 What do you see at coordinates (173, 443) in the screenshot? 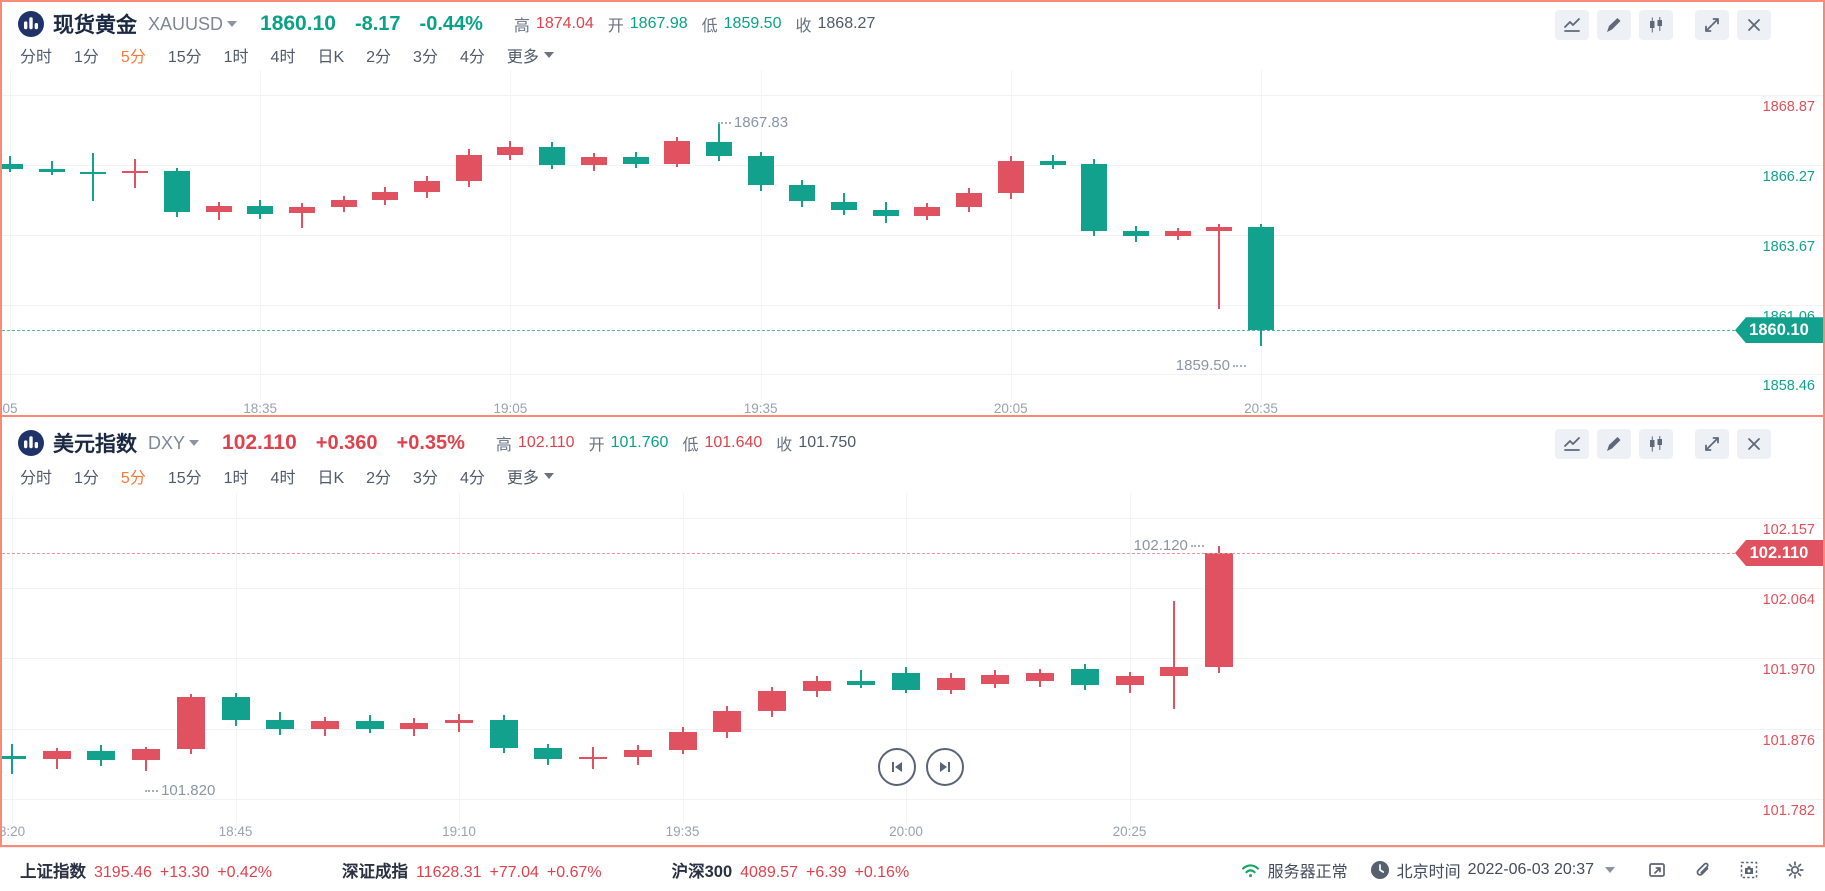
I see `symbol-selector: DXY` at bounding box center [173, 443].